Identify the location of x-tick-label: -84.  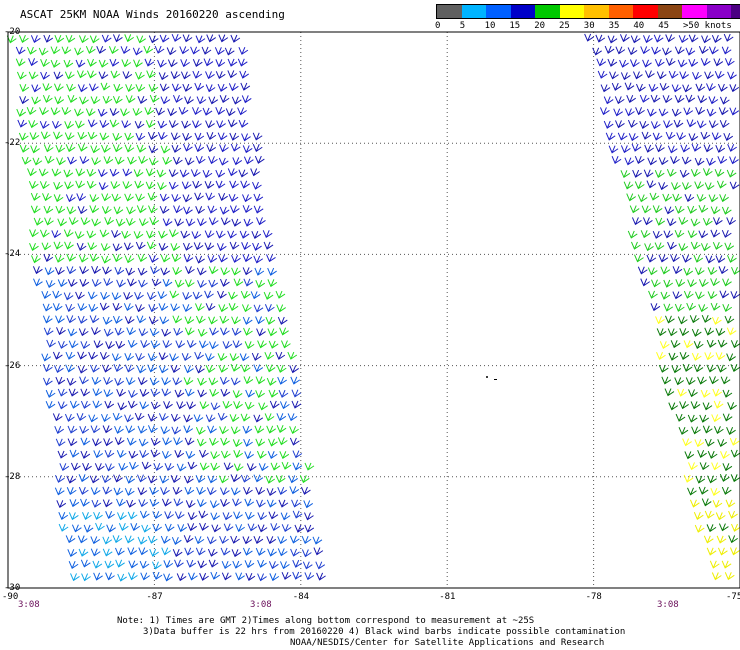
(301, 597).